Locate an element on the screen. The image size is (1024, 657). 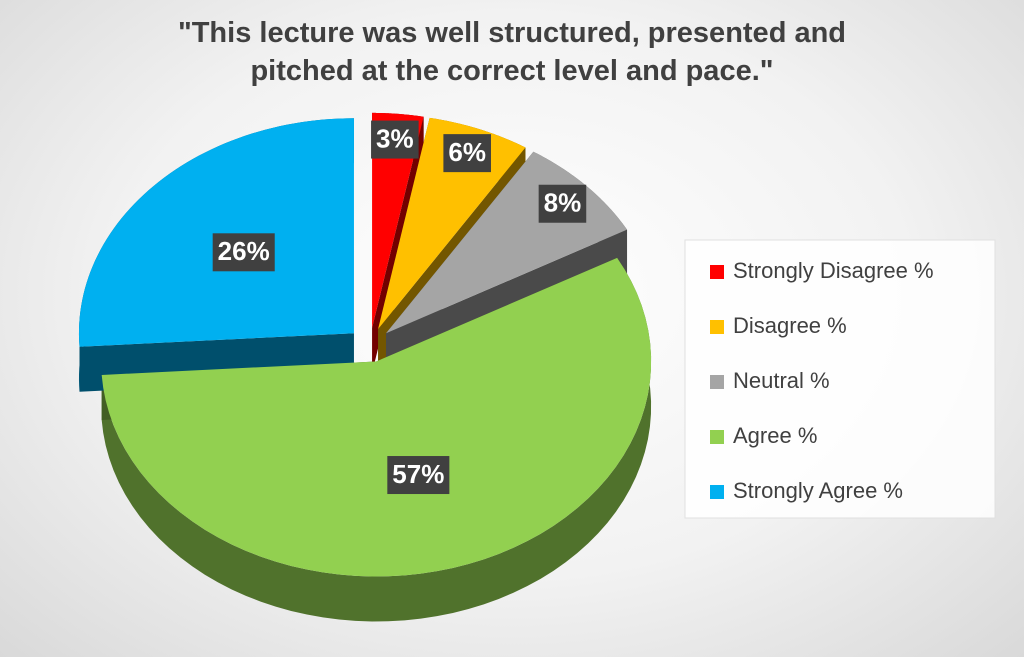
value-label: 3% is located at coordinates (395, 138).